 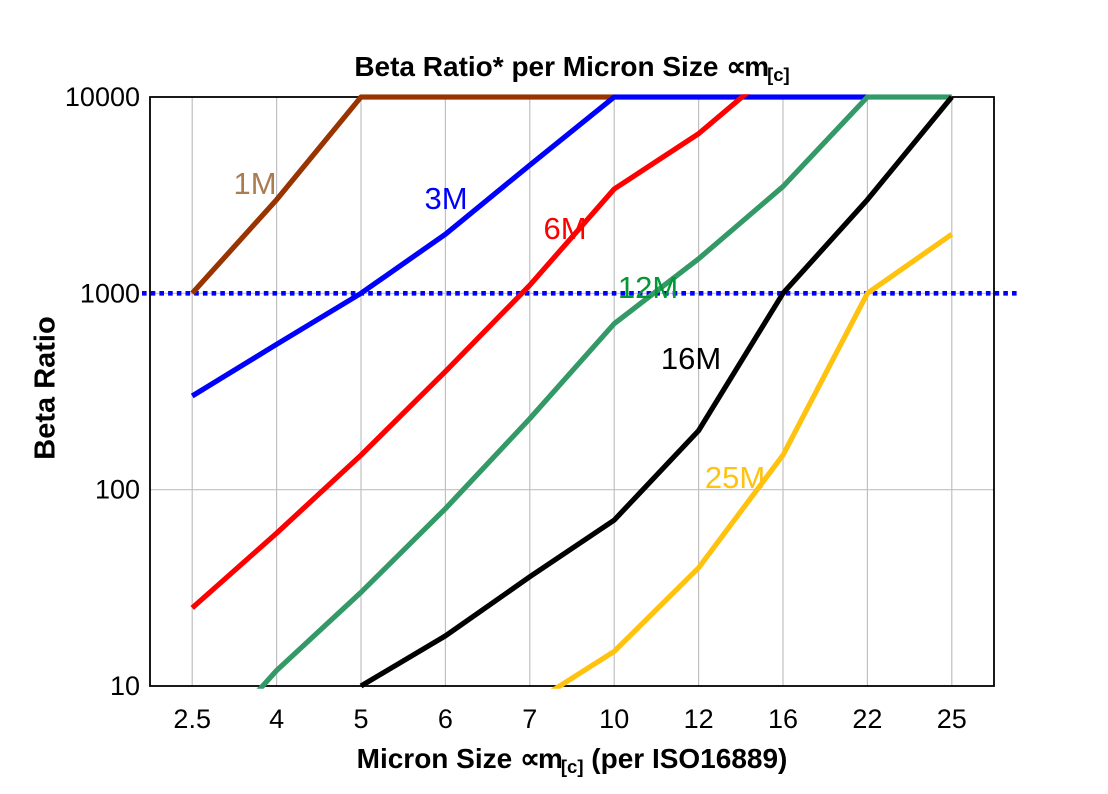 I want to click on series-label-6M: 6M, so click(x=564, y=228).